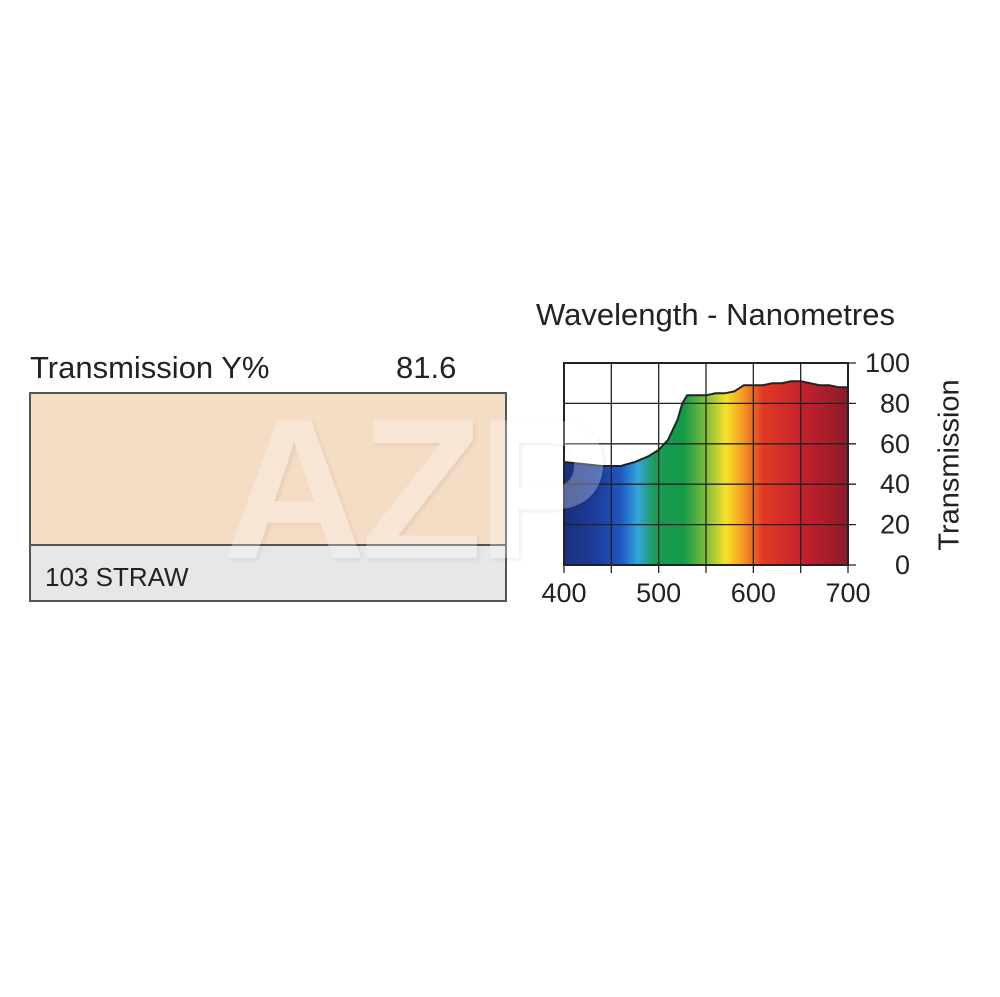 The image size is (1000, 997). Describe the element at coordinates (658, 593) in the screenshot. I see `x-tick-label: 500` at that location.